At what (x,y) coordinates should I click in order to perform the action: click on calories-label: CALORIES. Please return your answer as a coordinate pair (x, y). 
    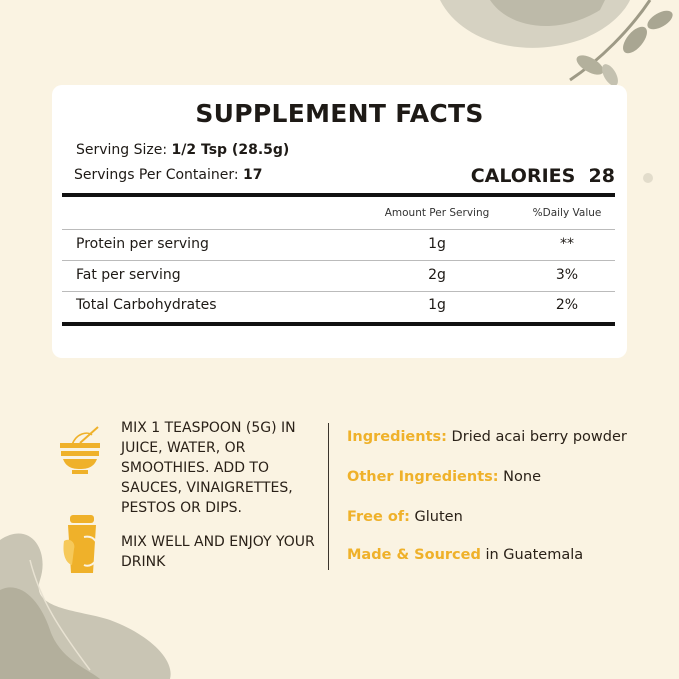
    Looking at the image, I should click on (523, 176).